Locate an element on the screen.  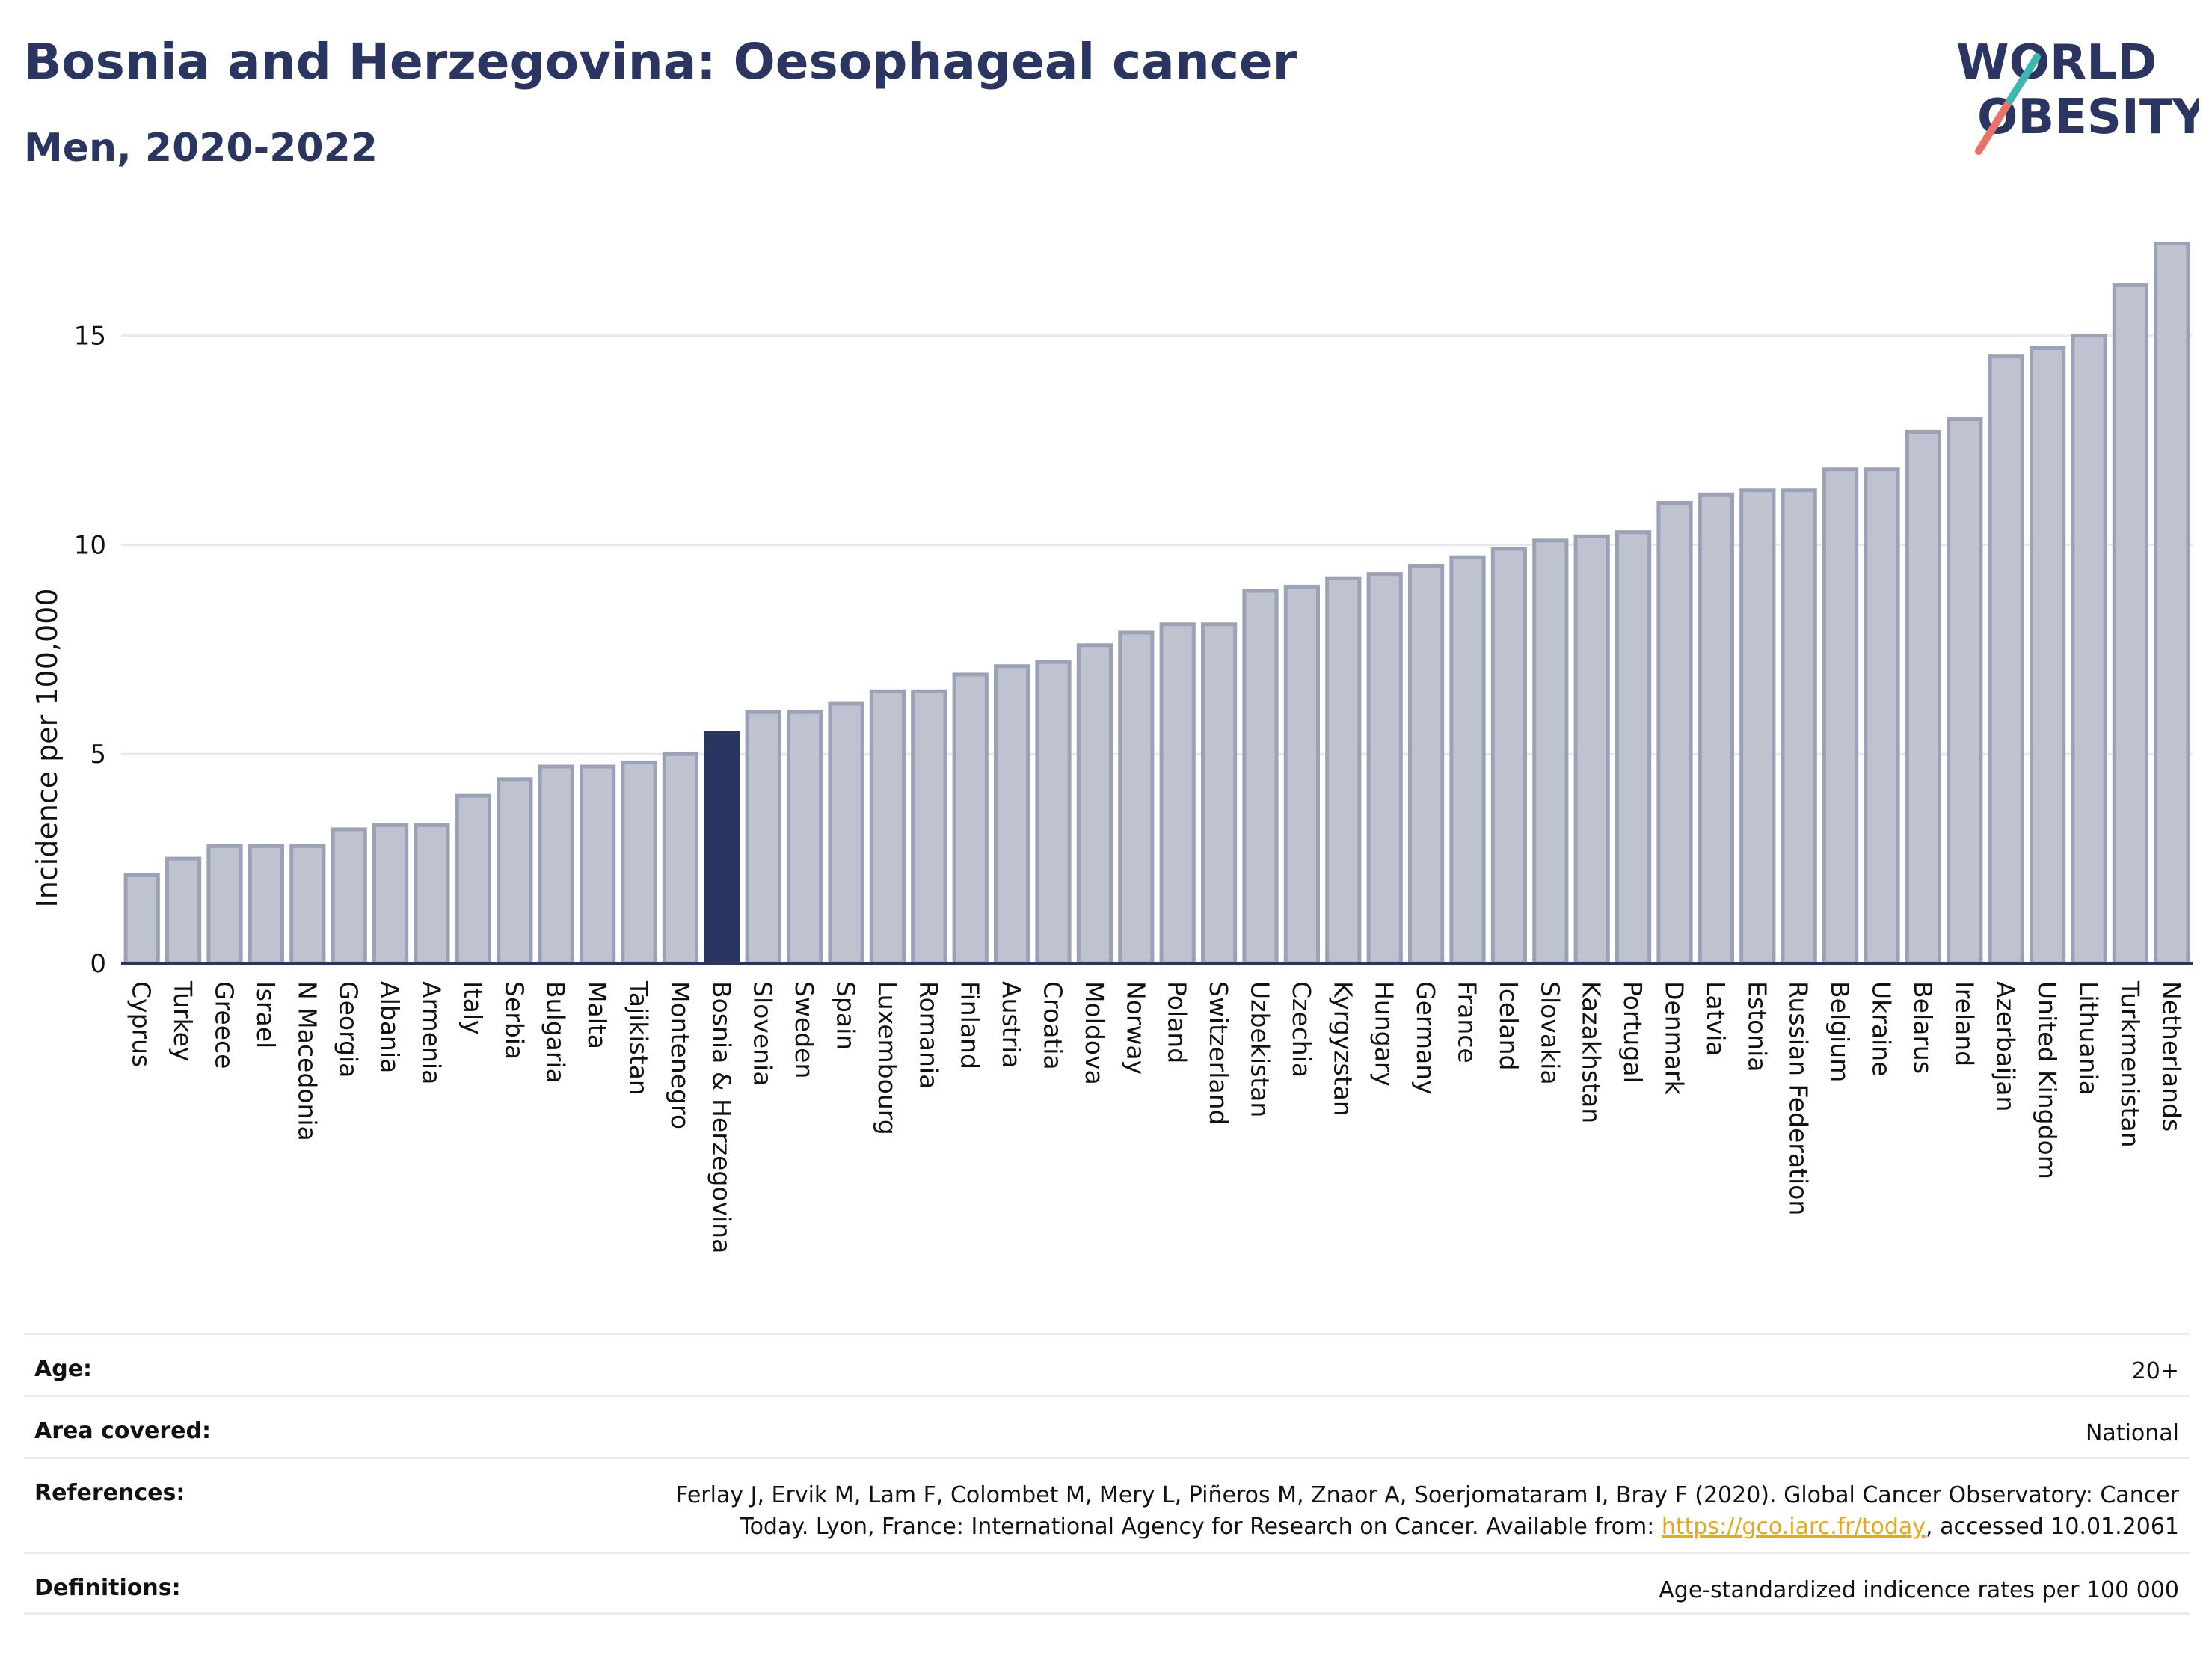
x-category-label: Greece is located at coordinates (224, 1025).